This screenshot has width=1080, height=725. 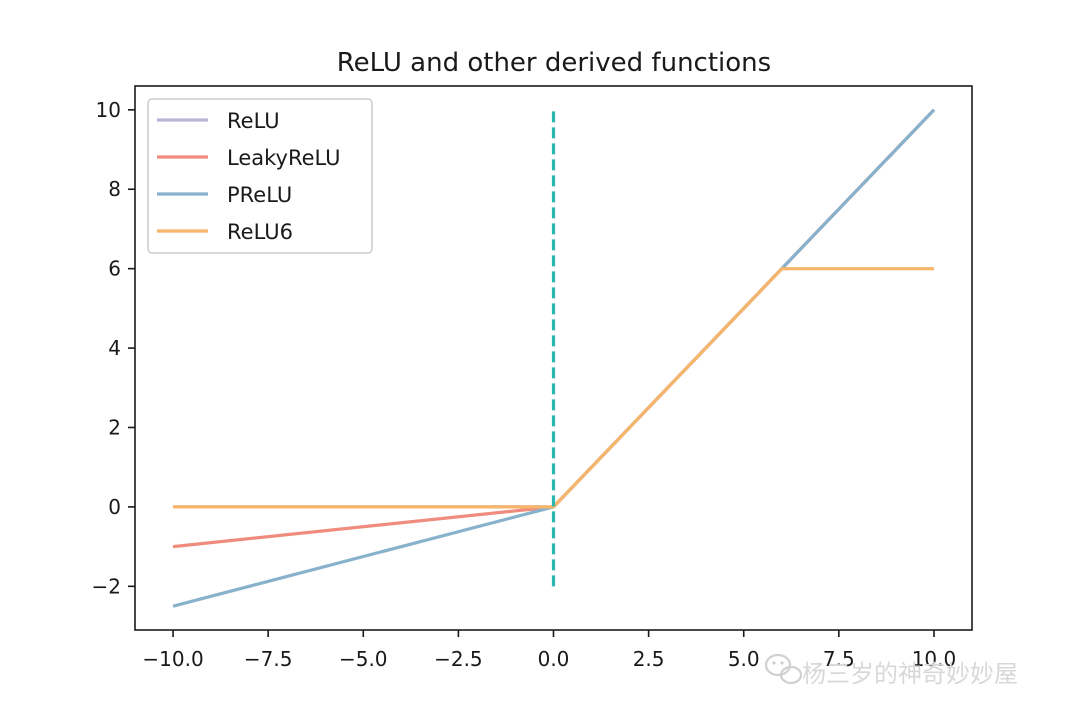 What do you see at coordinates (114, 269) in the screenshot?
I see `y-tick-label: 6` at bounding box center [114, 269].